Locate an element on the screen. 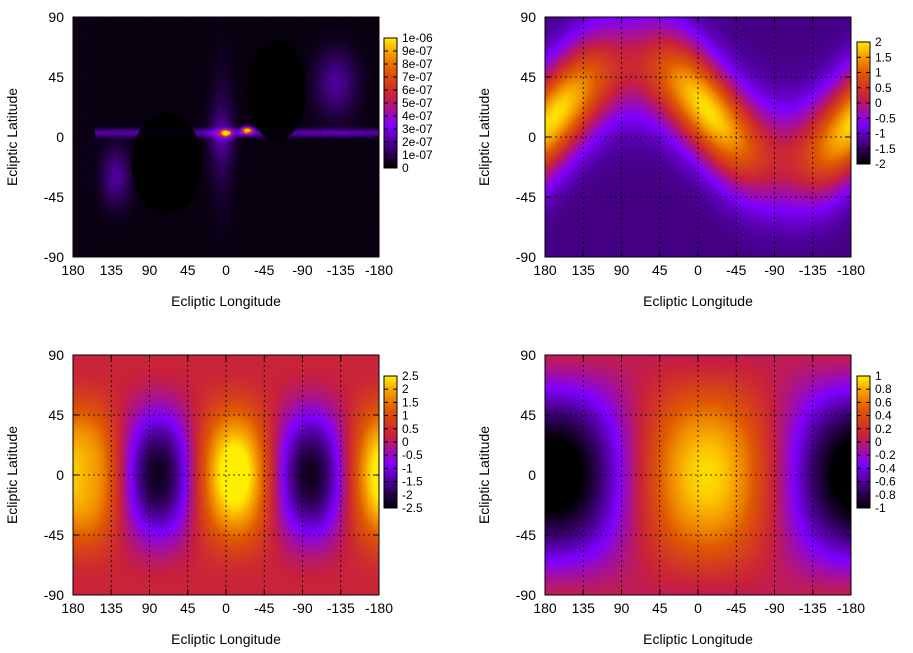 Image resolution: width=913 pixels, height=653 pixels. colorbar-tick-label: -1.5 is located at coordinates (885, 149).